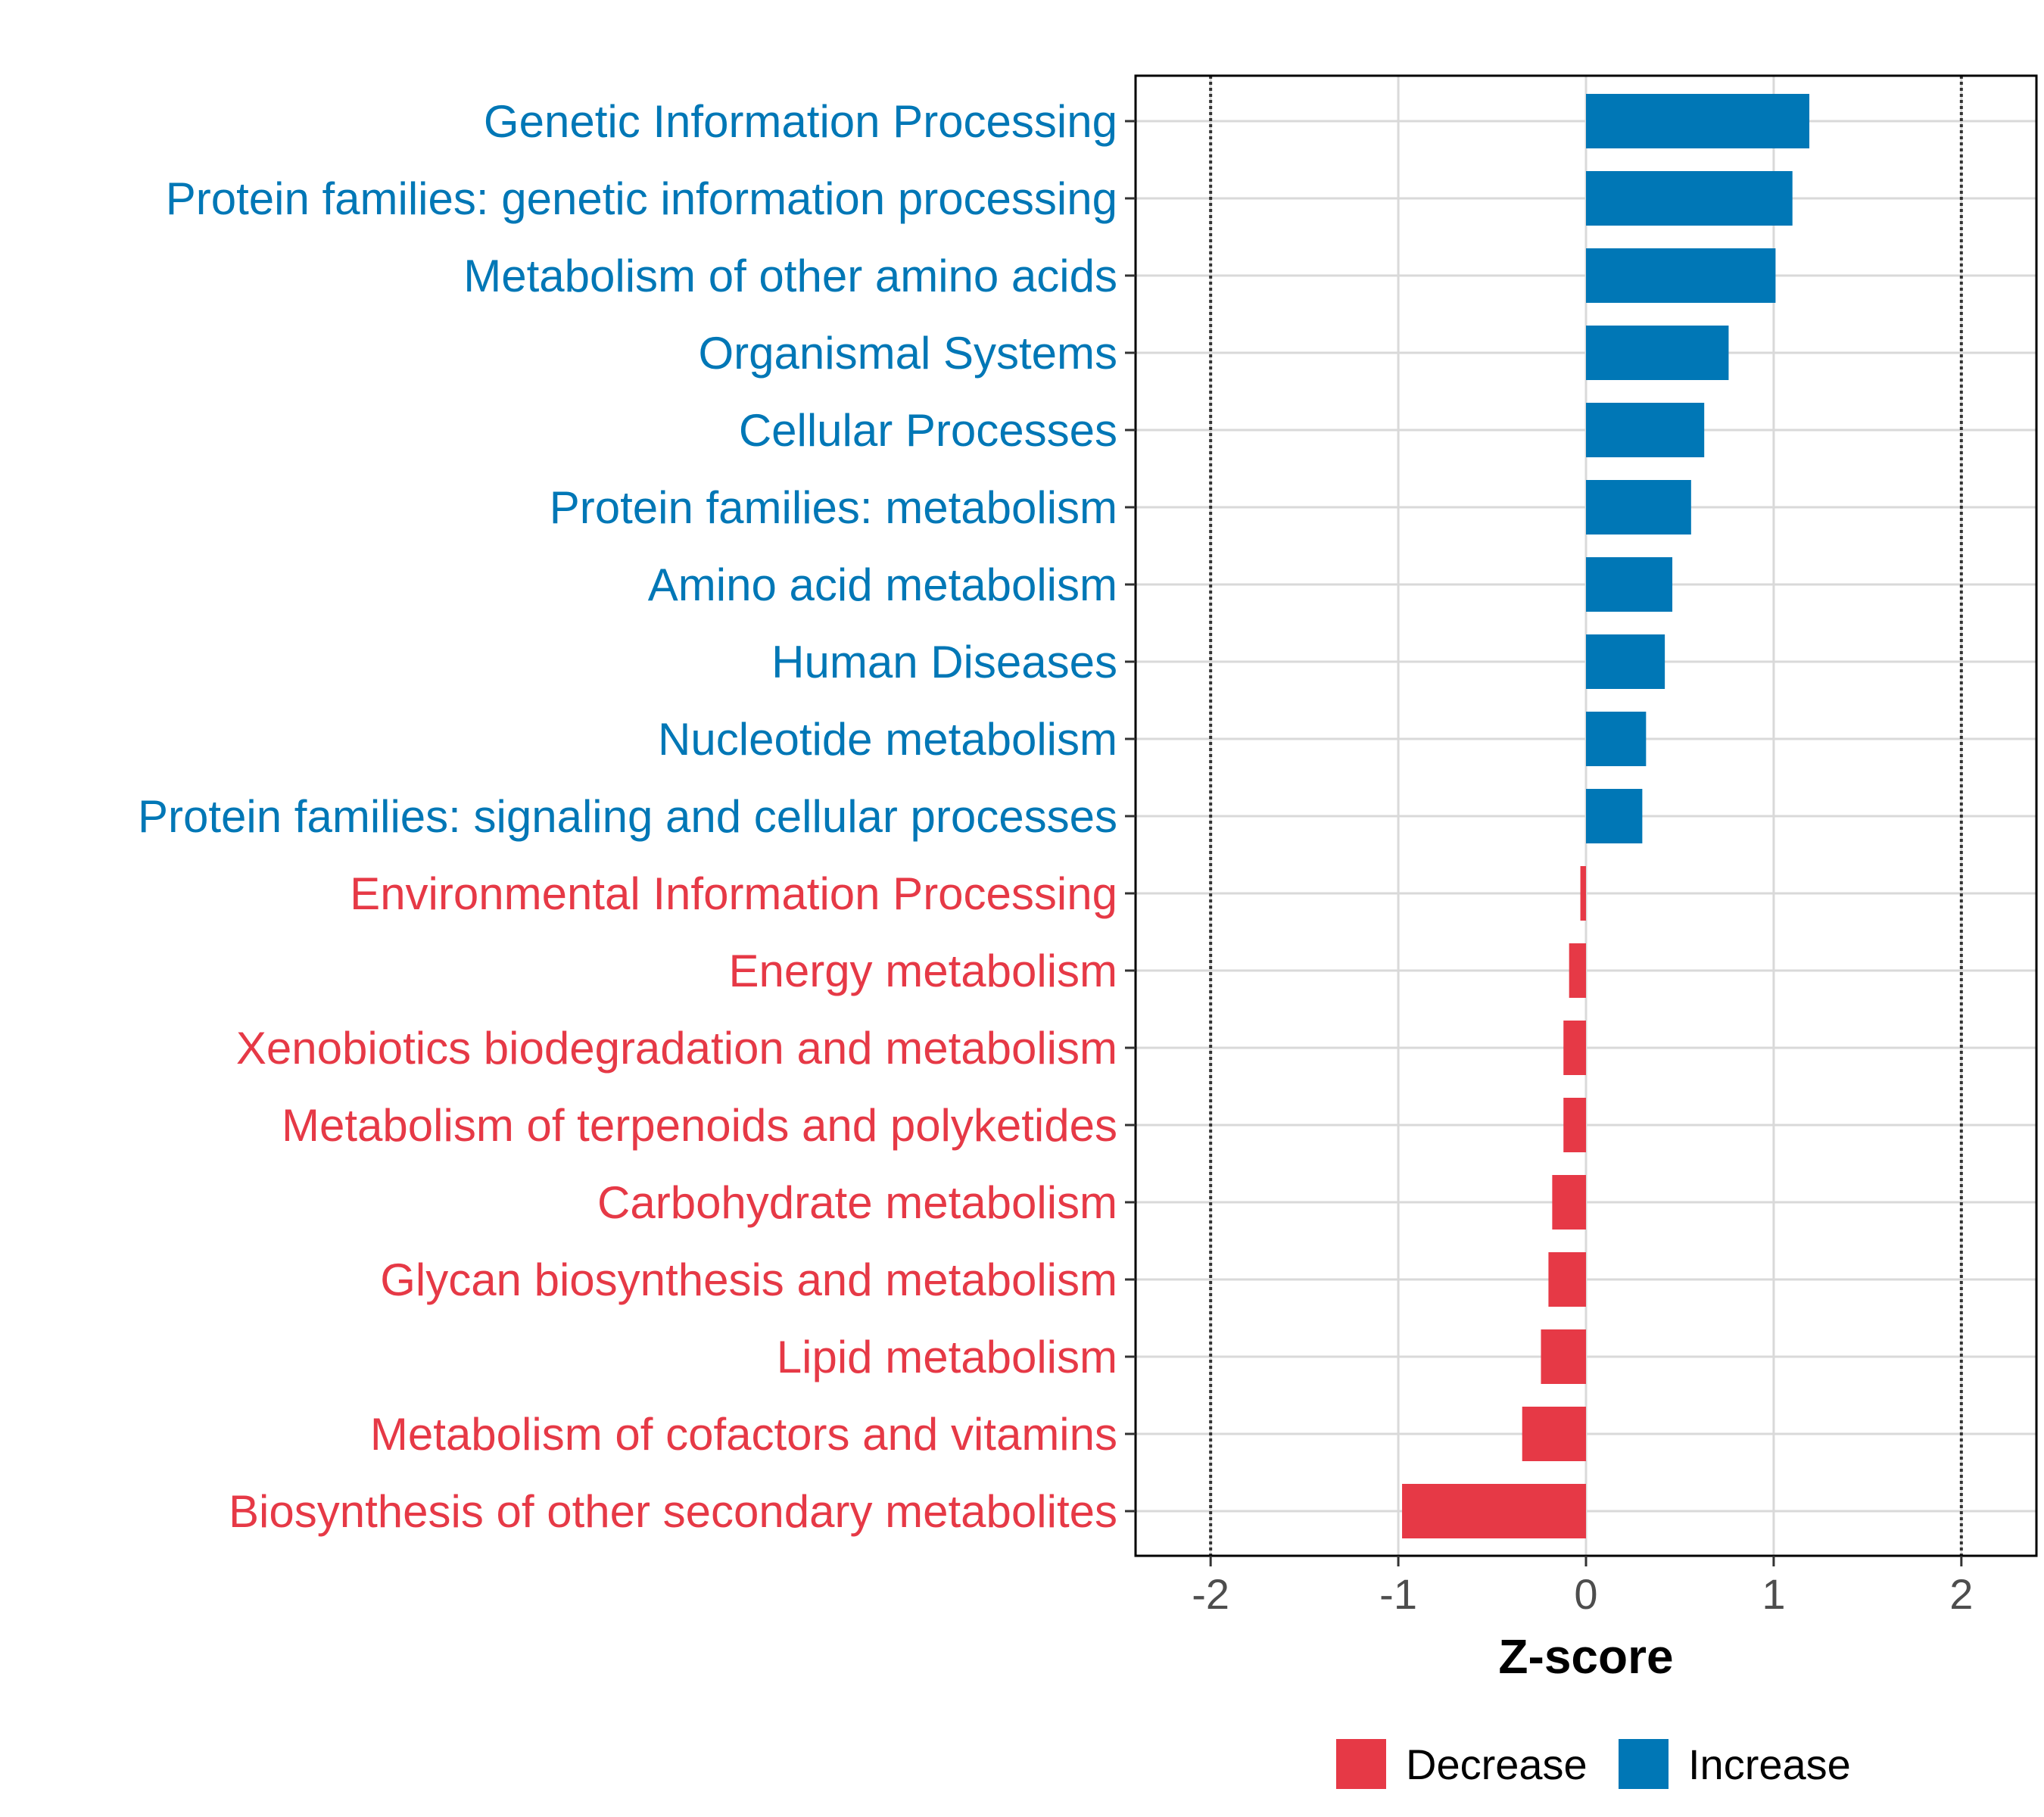 The image size is (2044, 1817). What do you see at coordinates (743, 1434) in the screenshot?
I see `y-tick-label-17: Metabolism of cofactors and vitamins` at bounding box center [743, 1434].